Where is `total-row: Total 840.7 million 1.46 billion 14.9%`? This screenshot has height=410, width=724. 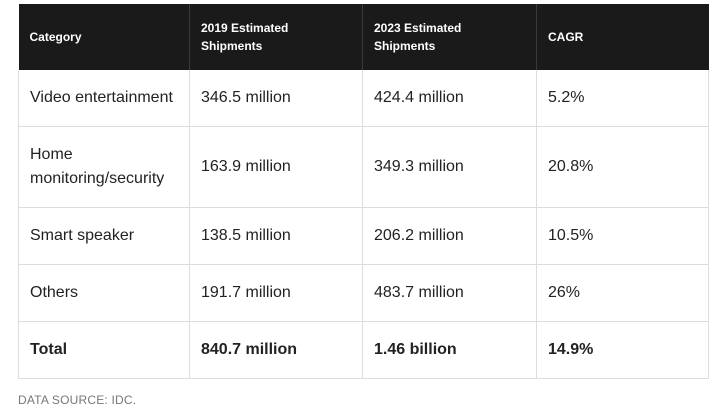 total-row: Total 840.7 million 1.46 billion 14.9% is located at coordinates (363, 350).